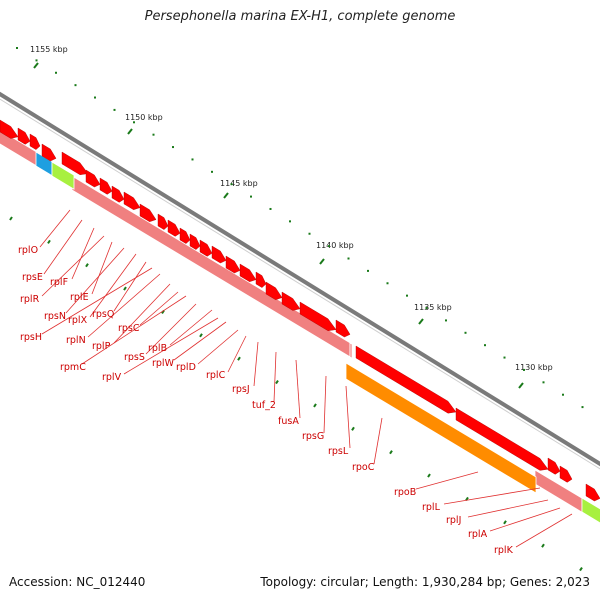  What do you see at coordinates (144, 117) in the screenshot?
I see `kbp-tick-label: 1150 kbp` at bounding box center [144, 117].